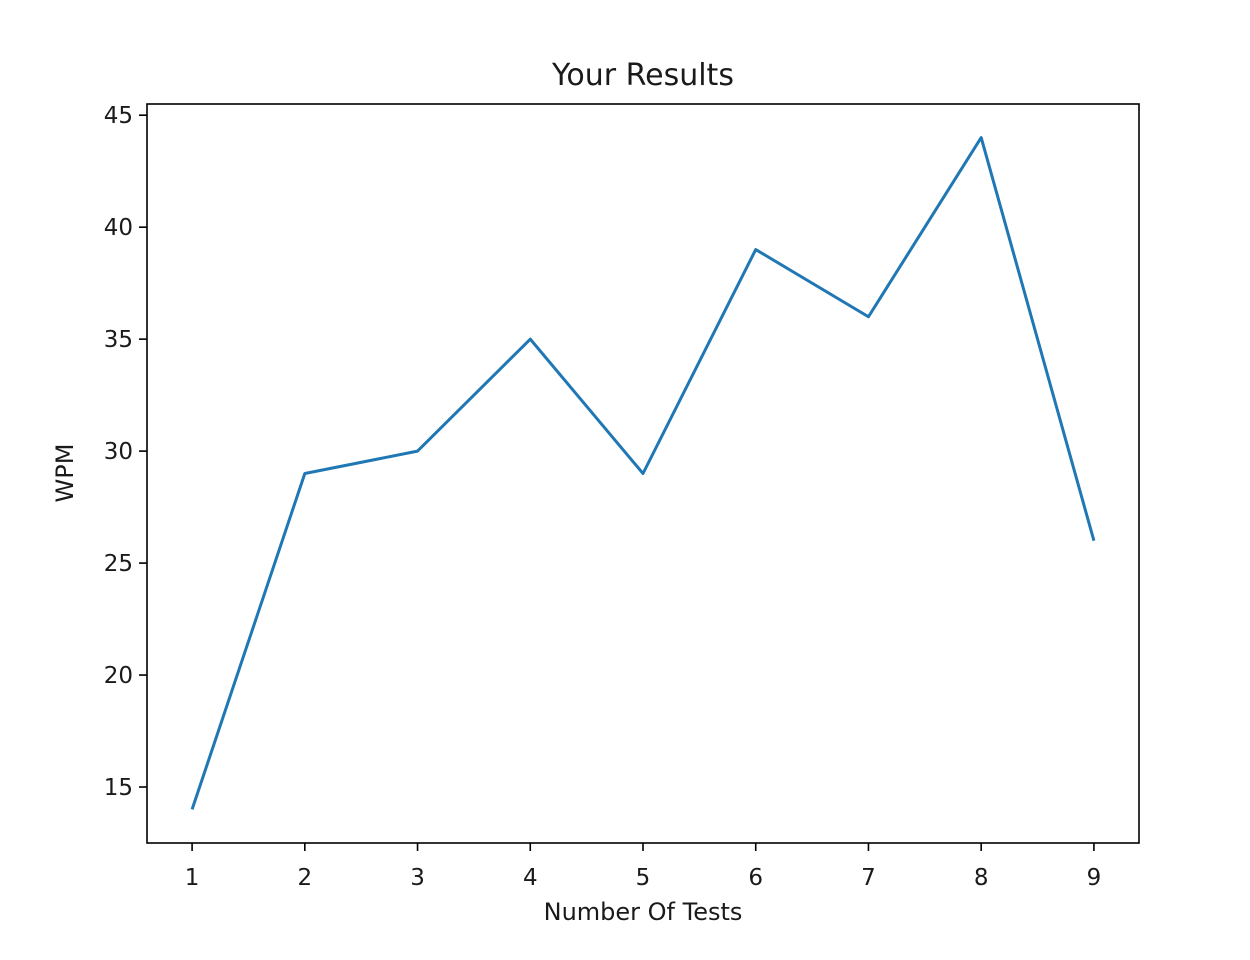  Describe the element at coordinates (118, 676) in the screenshot. I see `y-tick-label-20: 20` at that location.